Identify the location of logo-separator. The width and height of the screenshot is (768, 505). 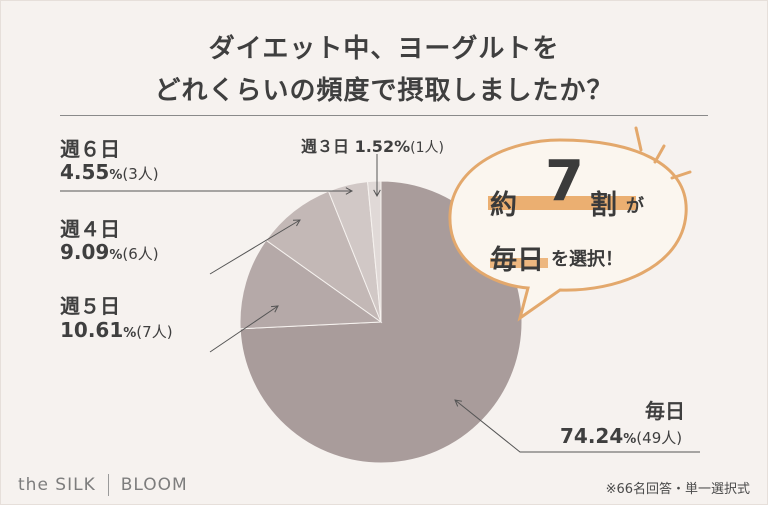
(108, 485).